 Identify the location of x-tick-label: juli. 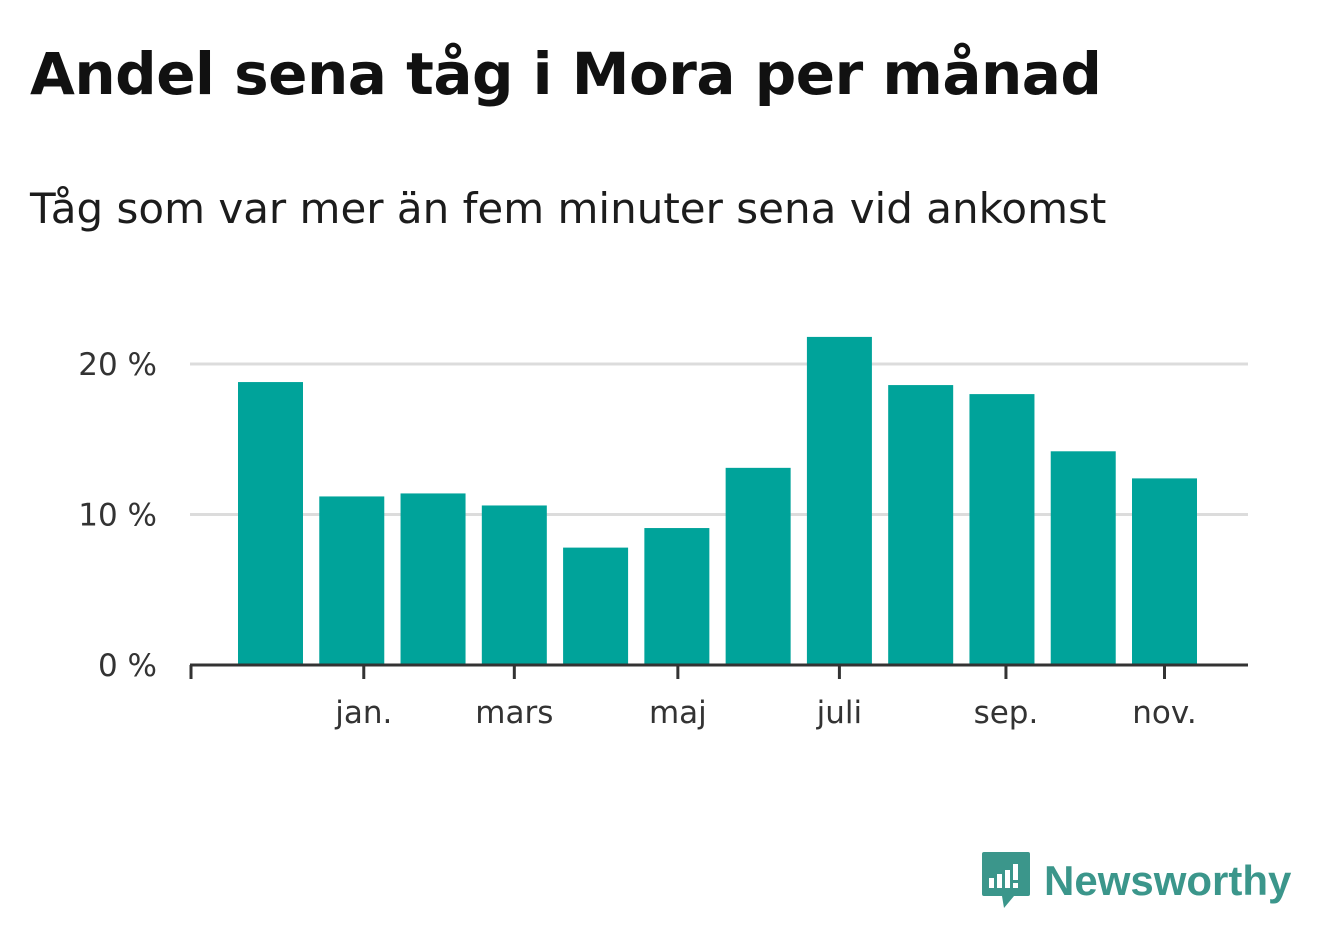
(839, 713).